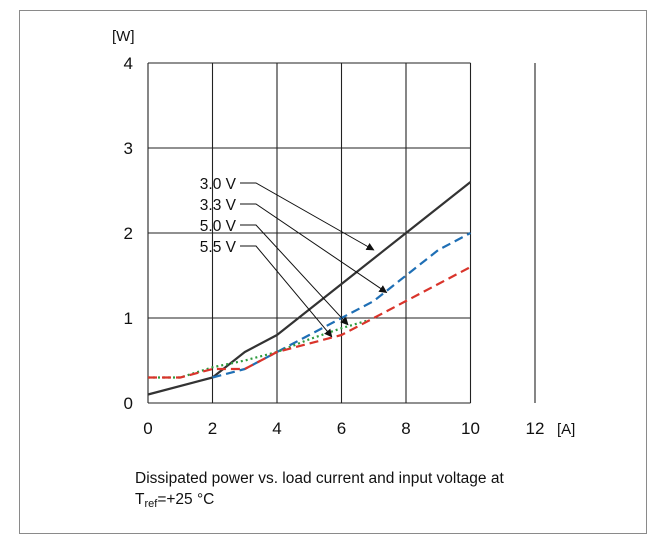  I want to click on x-tick-label: 6, so click(341, 428).